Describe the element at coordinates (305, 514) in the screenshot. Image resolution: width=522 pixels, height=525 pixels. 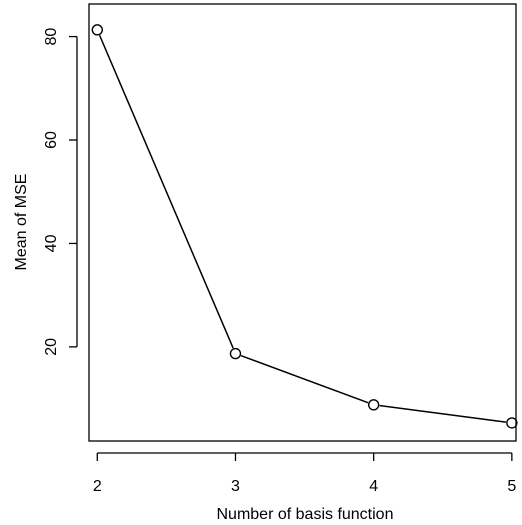
I see `x-axis-label: Number of basis function` at that location.